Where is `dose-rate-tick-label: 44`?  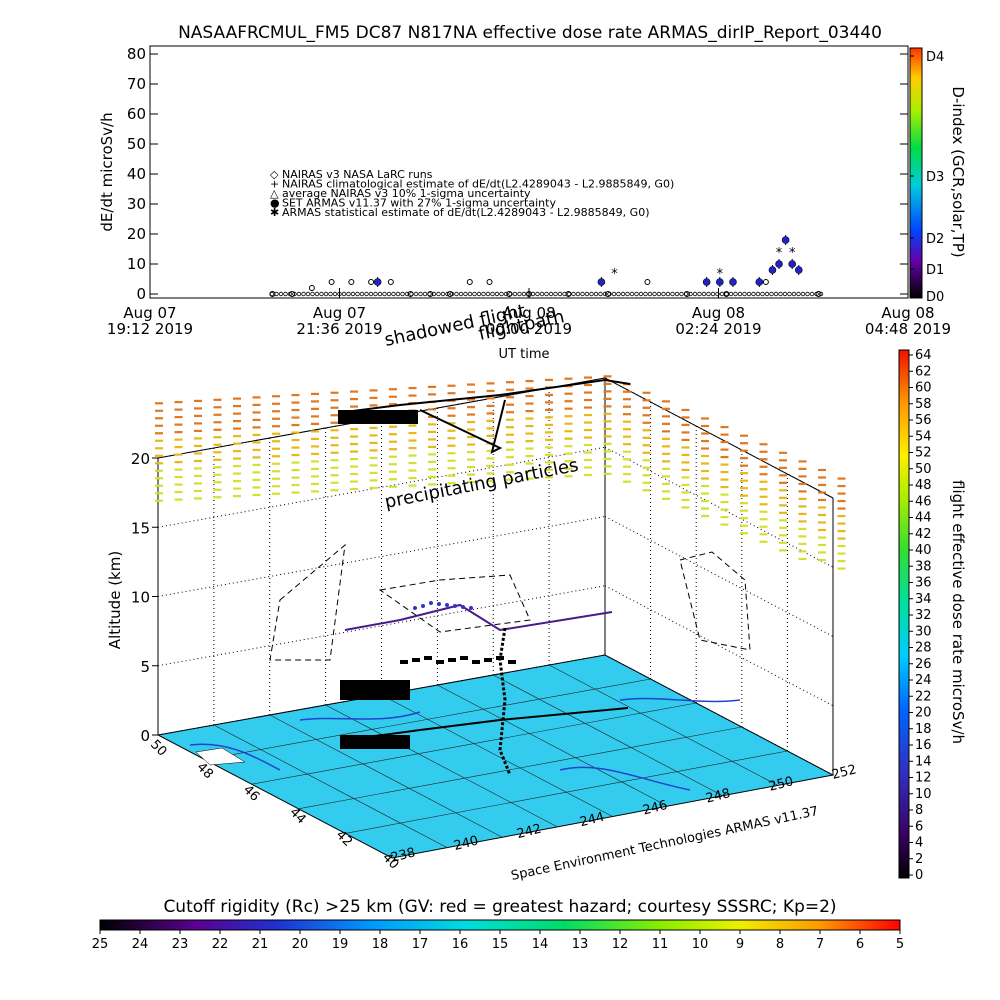
dose-rate-tick-label: 44 is located at coordinates (923, 518).